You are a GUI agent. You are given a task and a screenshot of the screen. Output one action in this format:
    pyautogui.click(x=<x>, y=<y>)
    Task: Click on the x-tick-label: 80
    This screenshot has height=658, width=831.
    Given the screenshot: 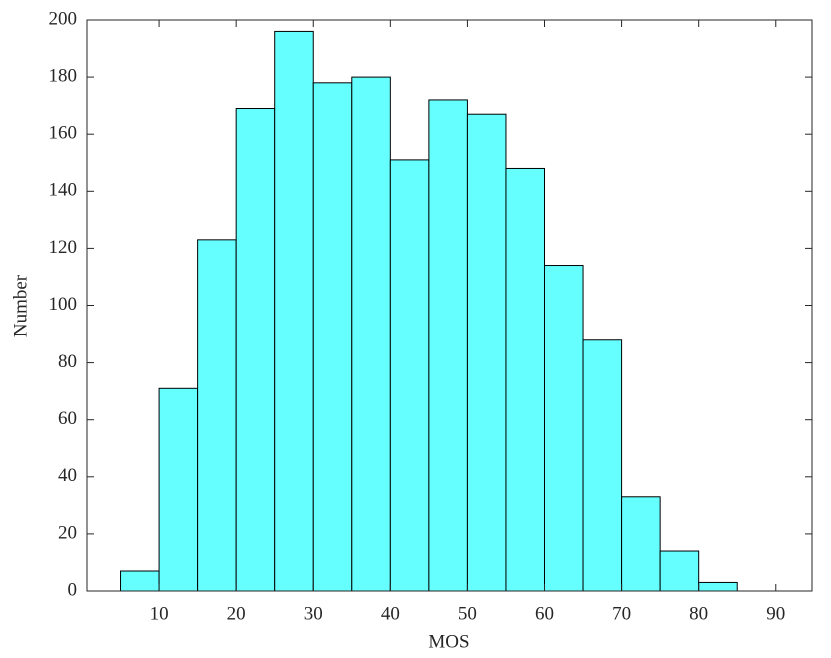 What is the action you would take?
    pyautogui.click(x=698, y=613)
    